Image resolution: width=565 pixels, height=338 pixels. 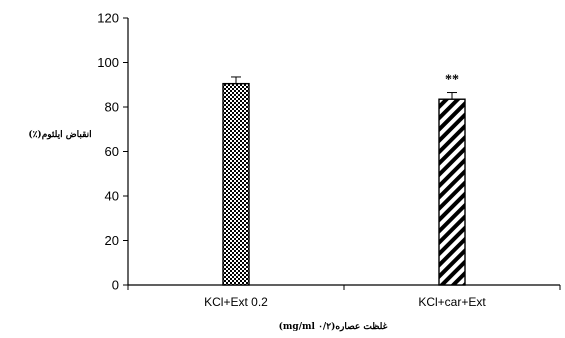 I want to click on y-tick-label: 20, so click(x=112, y=240).